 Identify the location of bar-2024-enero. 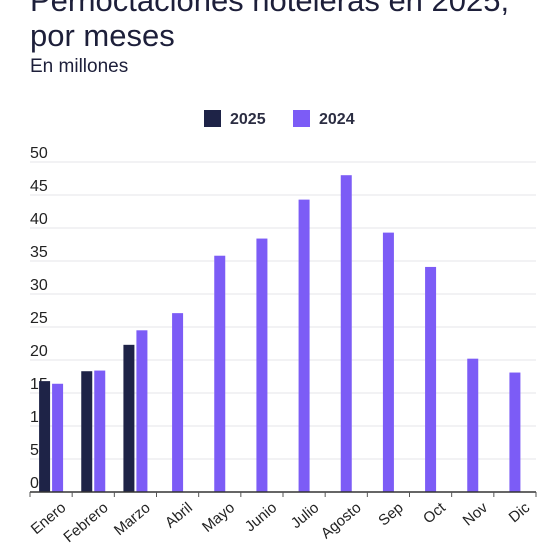
(58, 437).